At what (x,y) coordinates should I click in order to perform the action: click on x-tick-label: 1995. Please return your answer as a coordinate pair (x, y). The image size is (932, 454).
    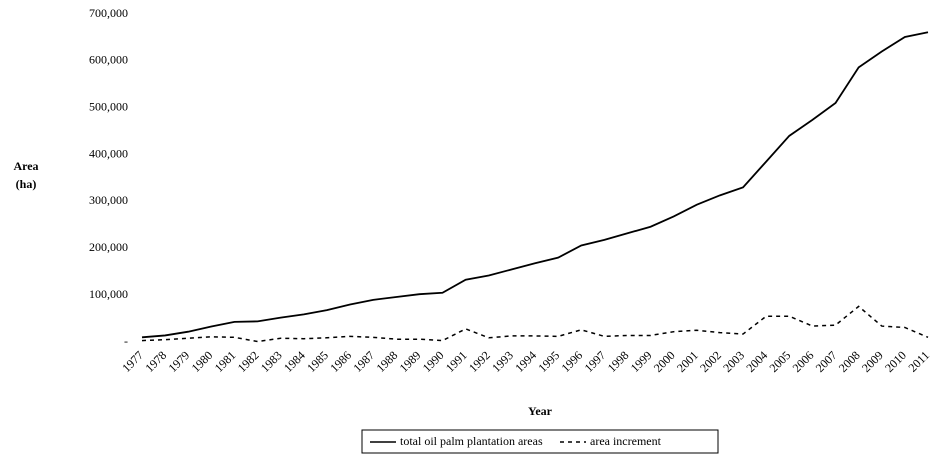
    Looking at the image, I should click on (548, 361).